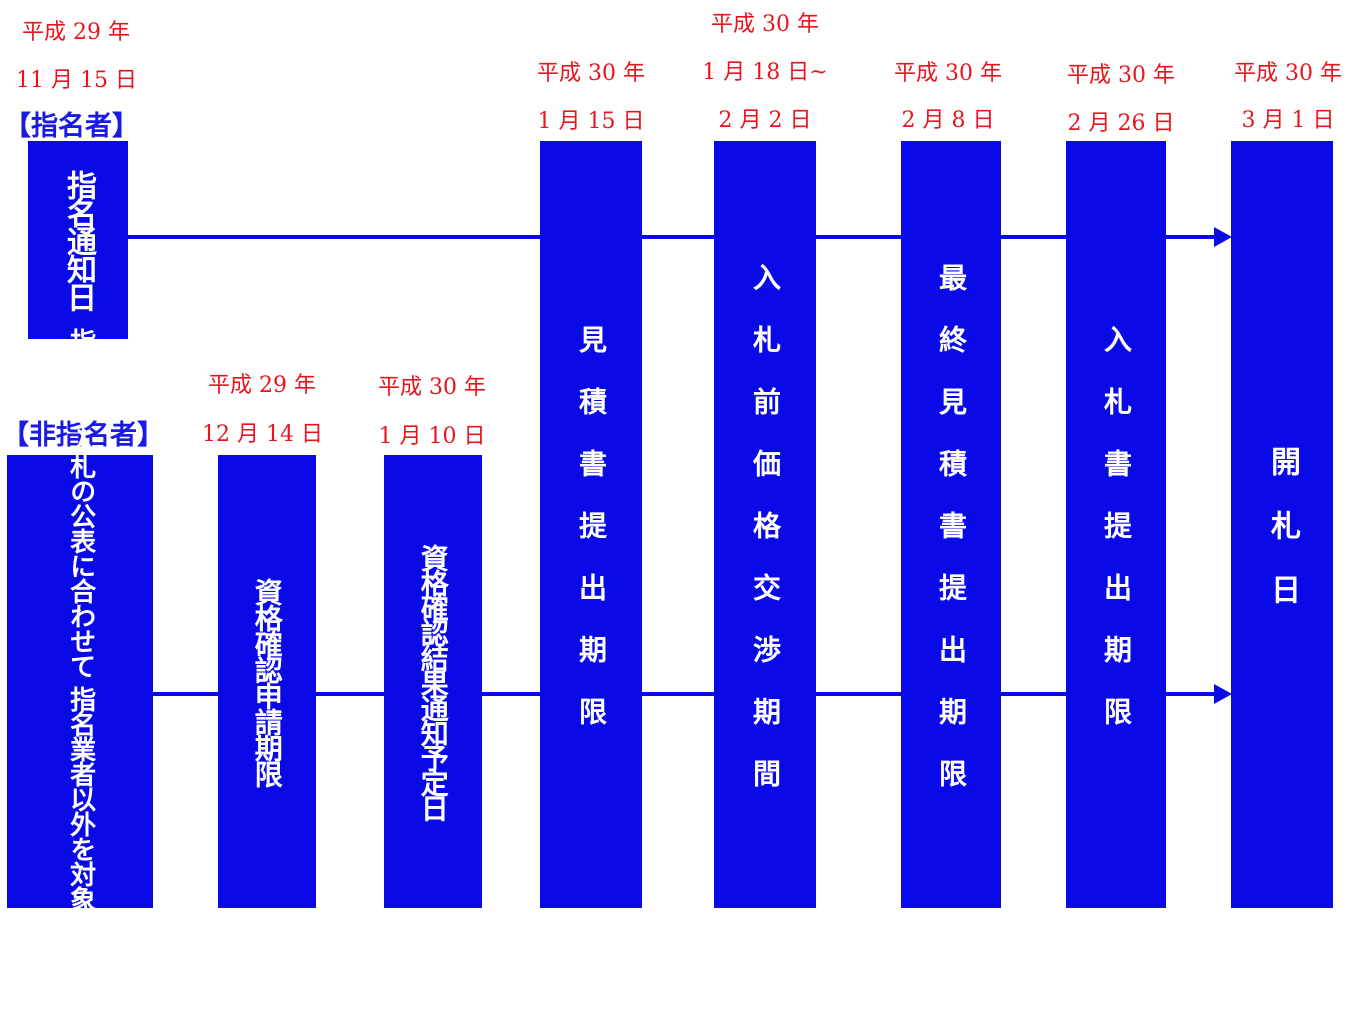 This screenshot has width=1360, height=1036. Describe the element at coordinates (76, 80) in the screenshot. I see `date-day-nominate-notice: 11 月 15 日` at that location.